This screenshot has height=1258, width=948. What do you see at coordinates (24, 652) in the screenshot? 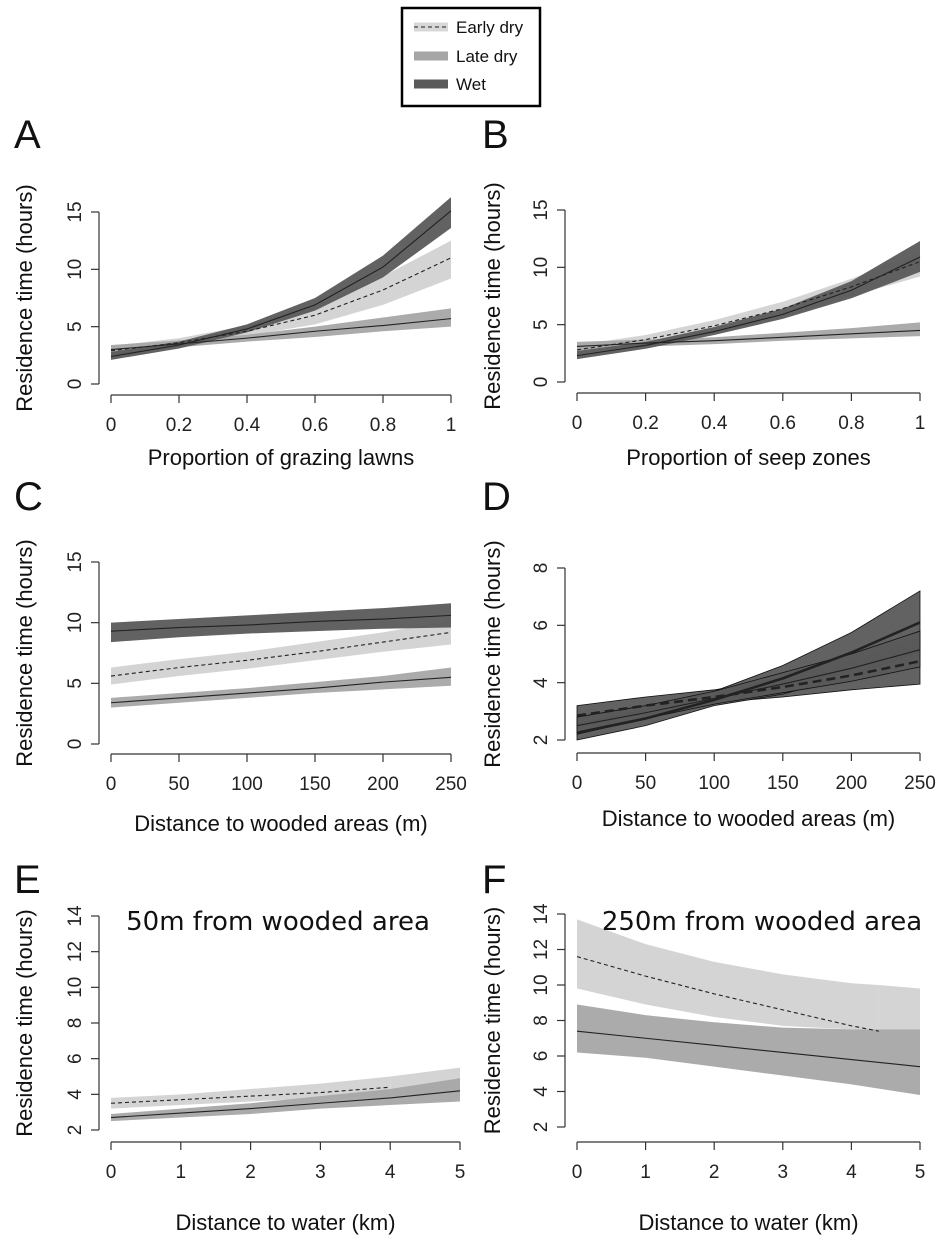
I see `y-axis-title-c: Residence time (hours)` at bounding box center [24, 652].